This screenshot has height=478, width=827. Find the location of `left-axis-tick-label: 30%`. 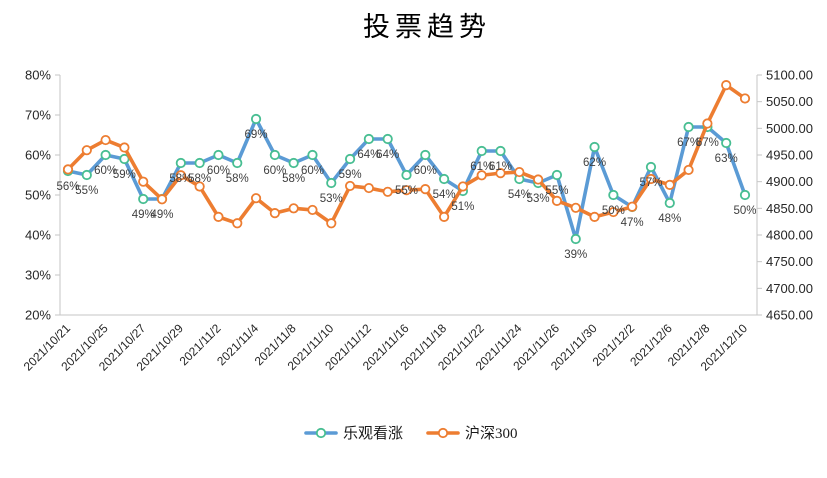

left-axis-tick-label: 30% is located at coordinates (38, 275).